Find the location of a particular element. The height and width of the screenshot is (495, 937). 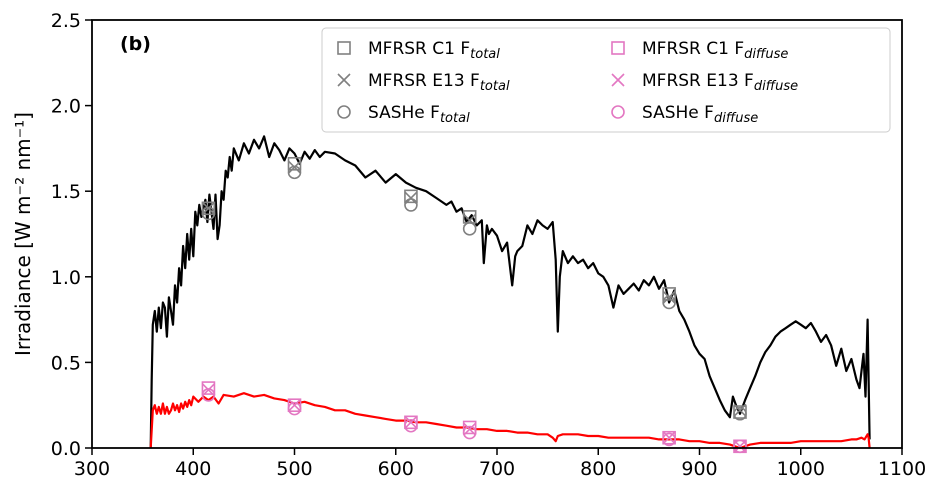

x-tick-label: 1100 is located at coordinates (902, 469).